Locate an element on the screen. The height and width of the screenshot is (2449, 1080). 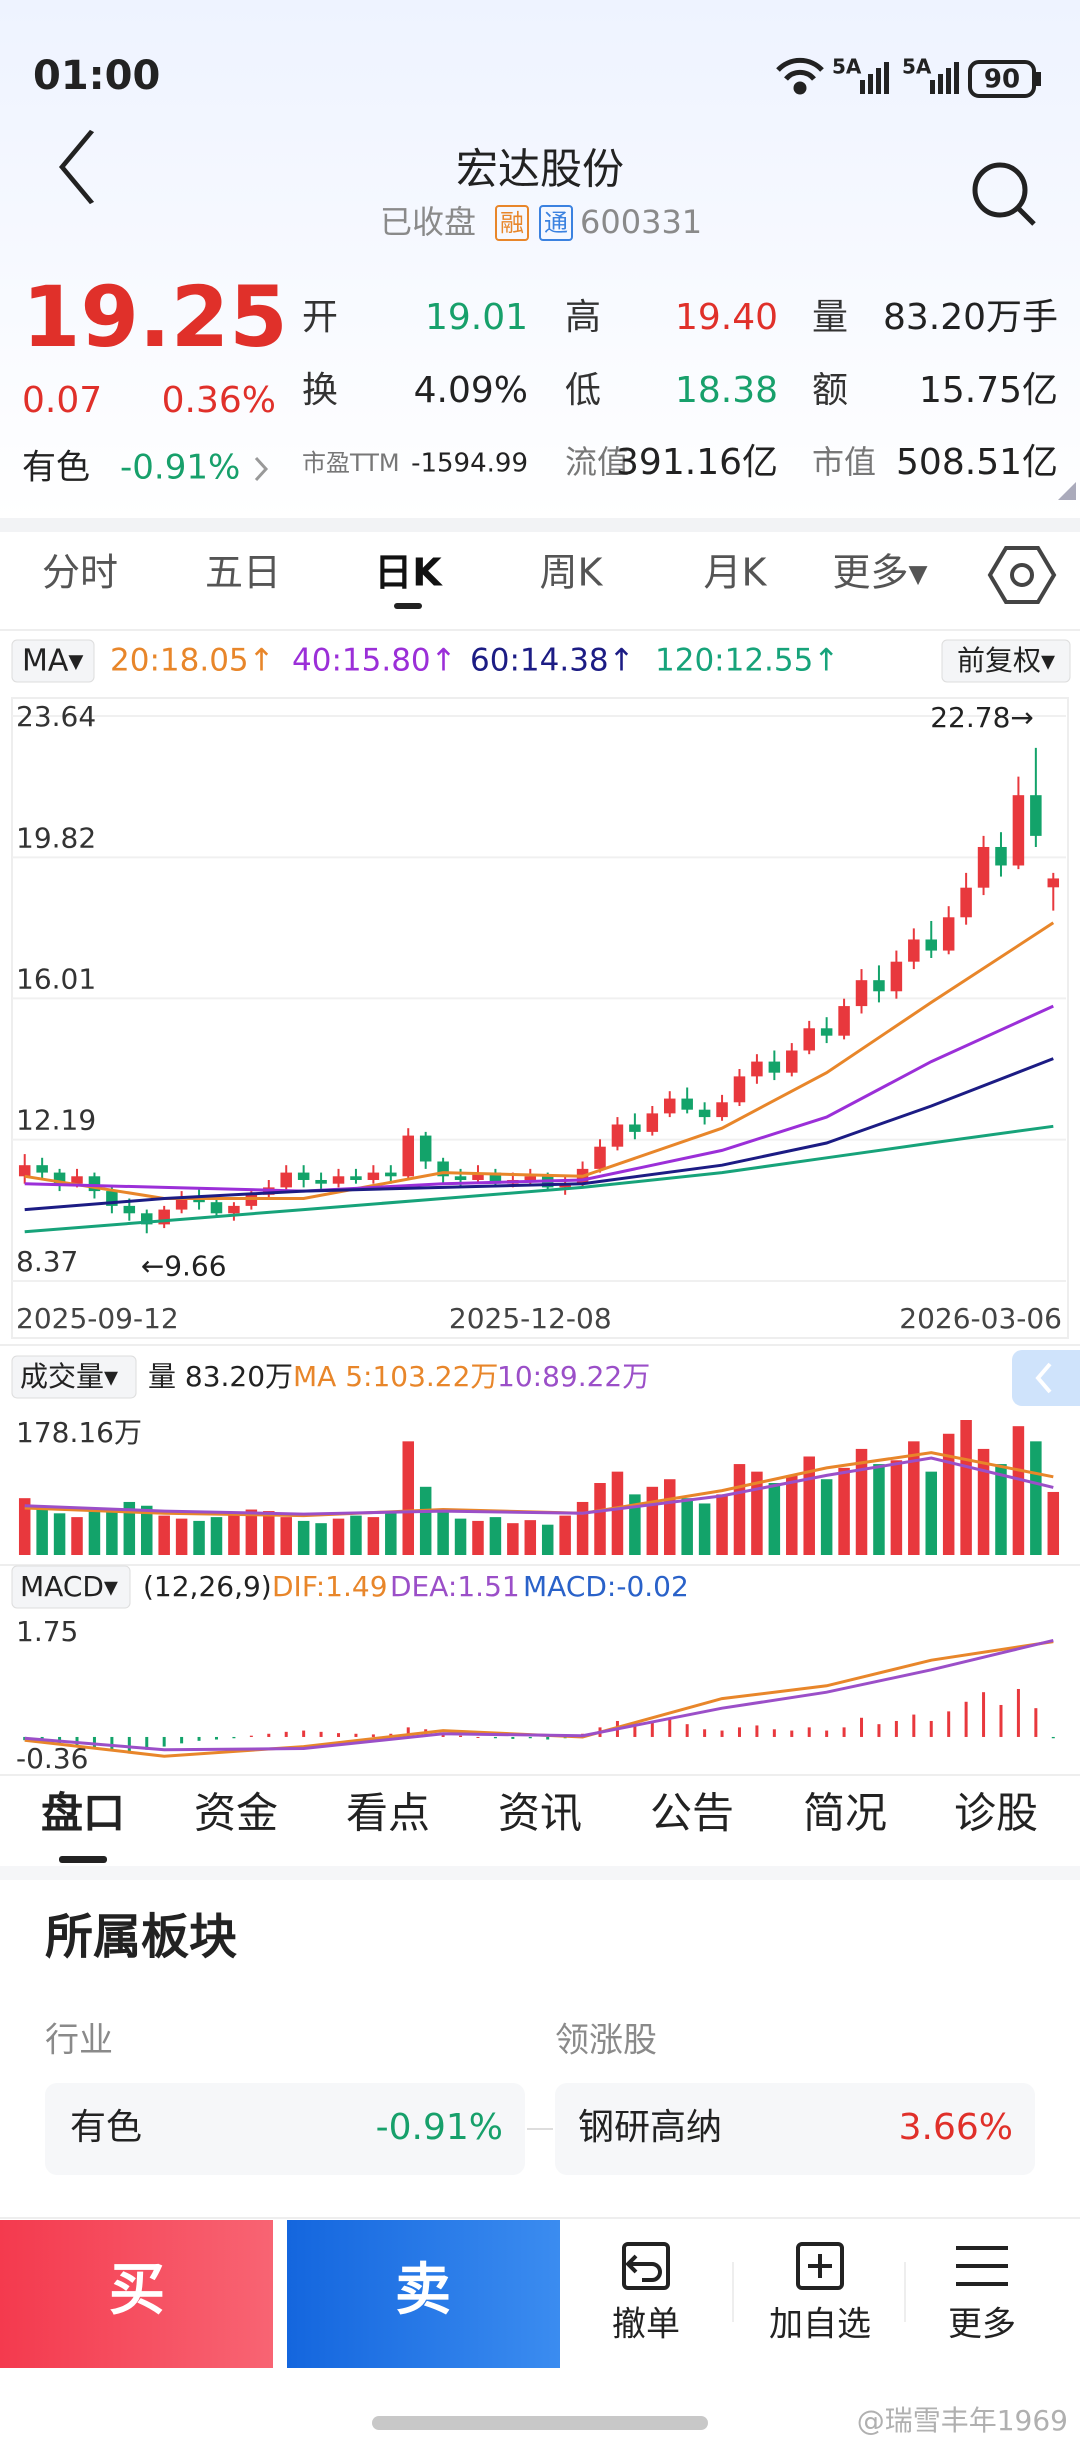
signal-bars is located at coordinates (874, 78).